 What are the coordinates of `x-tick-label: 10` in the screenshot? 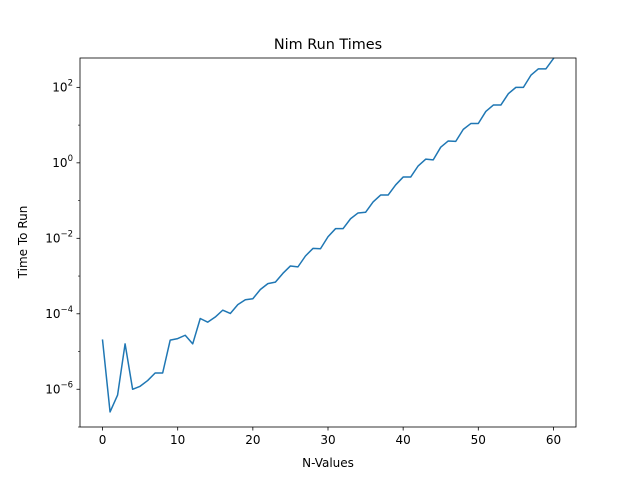 It's located at (177, 440).